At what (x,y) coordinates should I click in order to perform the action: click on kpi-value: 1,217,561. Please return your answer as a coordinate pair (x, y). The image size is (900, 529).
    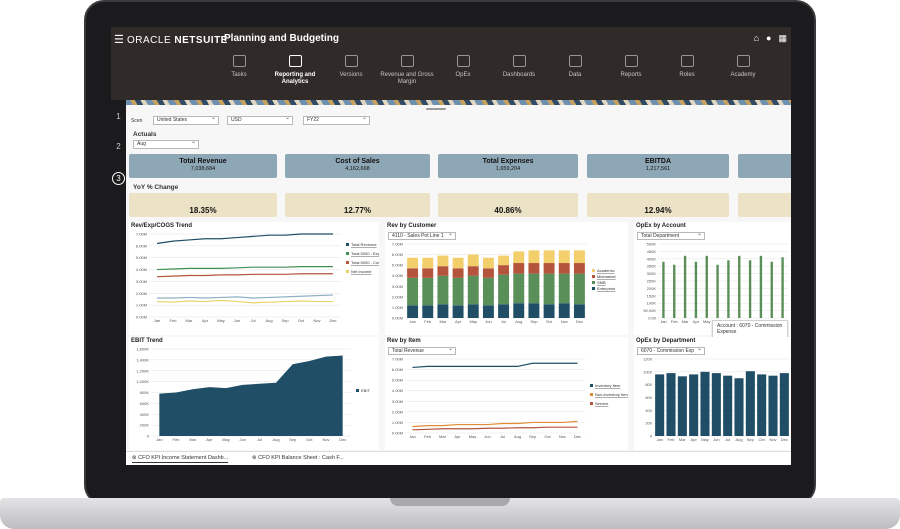
    Looking at the image, I should click on (658, 169).